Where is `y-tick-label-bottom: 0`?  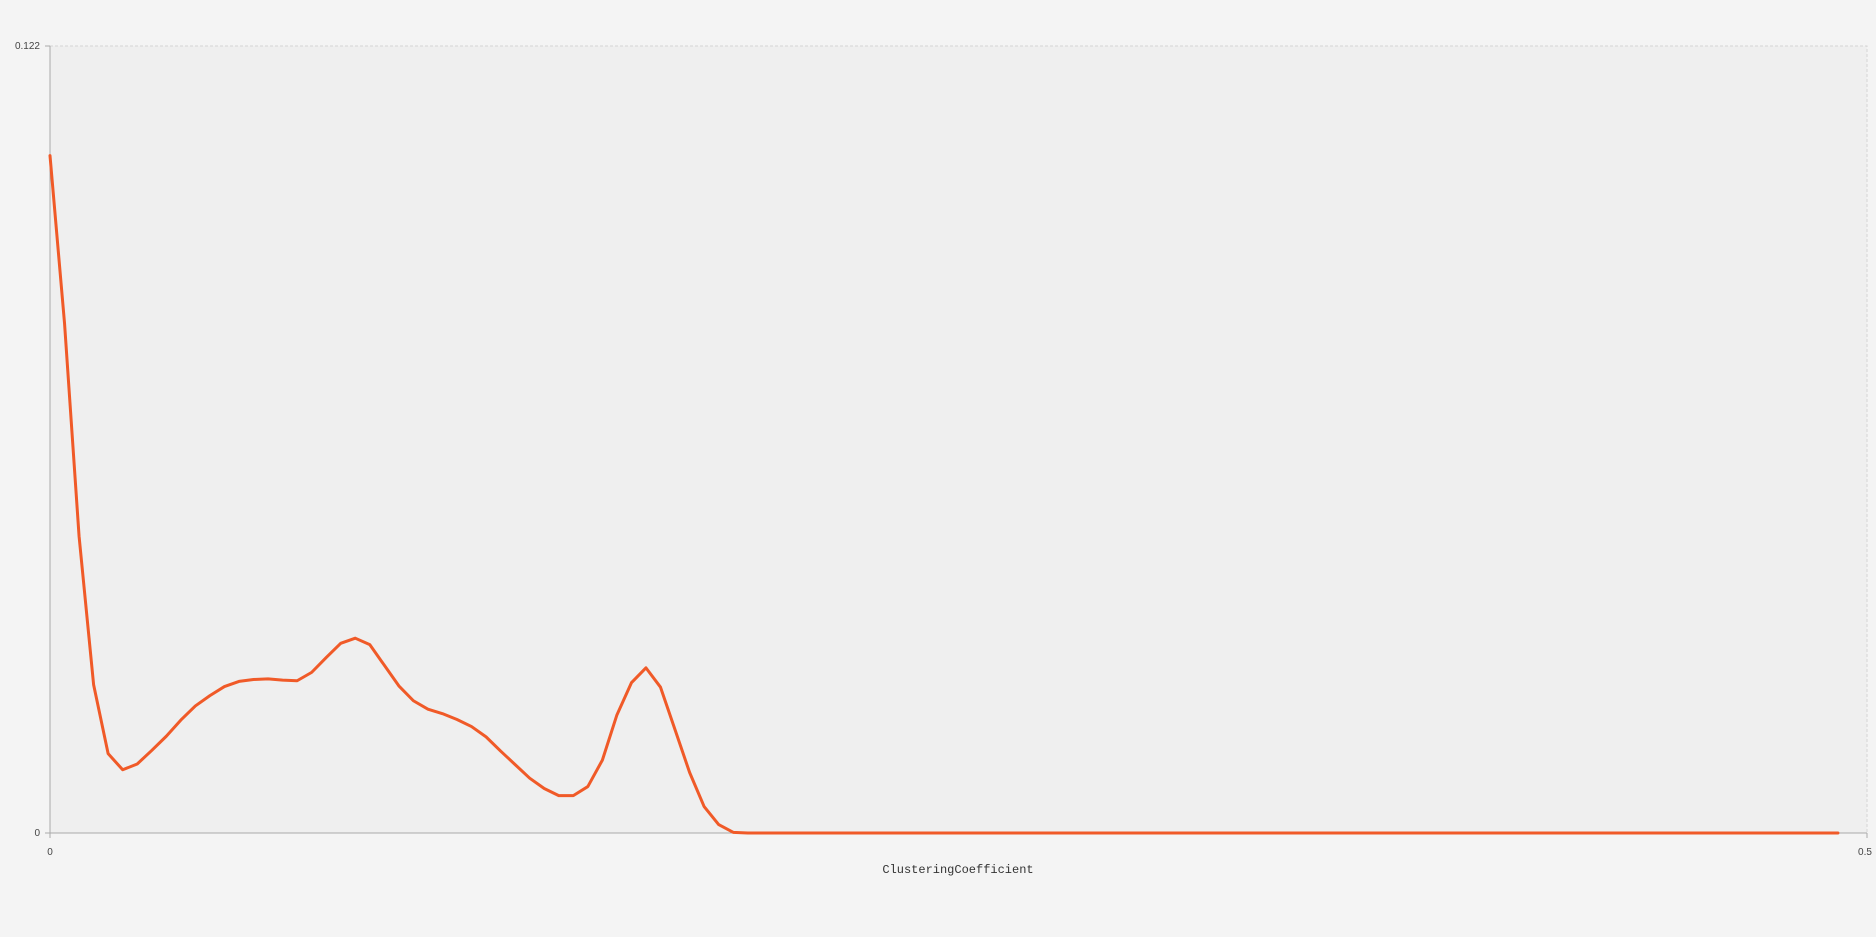 y-tick-label-bottom: 0 is located at coordinates (37, 833).